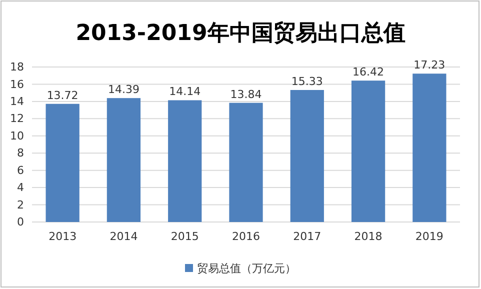 This screenshot has width=481, height=289. I want to click on data-label: 17.23, so click(430, 65).